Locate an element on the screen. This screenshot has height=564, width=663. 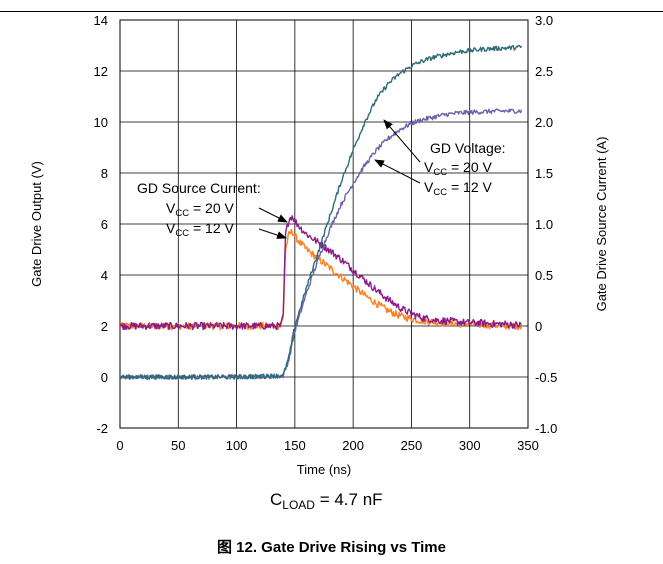
y2-tick-labels: -1.0 -0.5 0 0.5 1.0 1.5 2.0 2.5 3.0 is located at coordinates (546, 224).